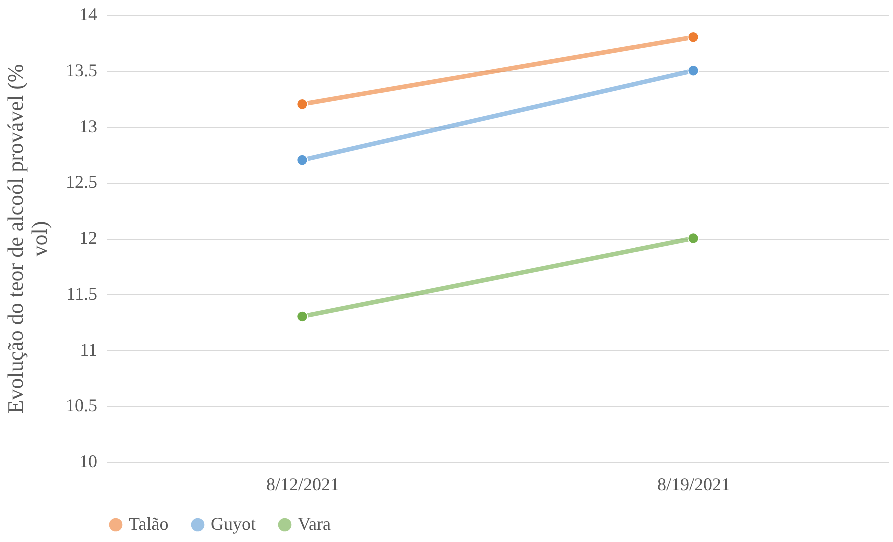 Image resolution: width=893 pixels, height=542 pixels. Describe the element at coordinates (89, 350) in the screenshot. I see `y-tick-label: 11` at that location.